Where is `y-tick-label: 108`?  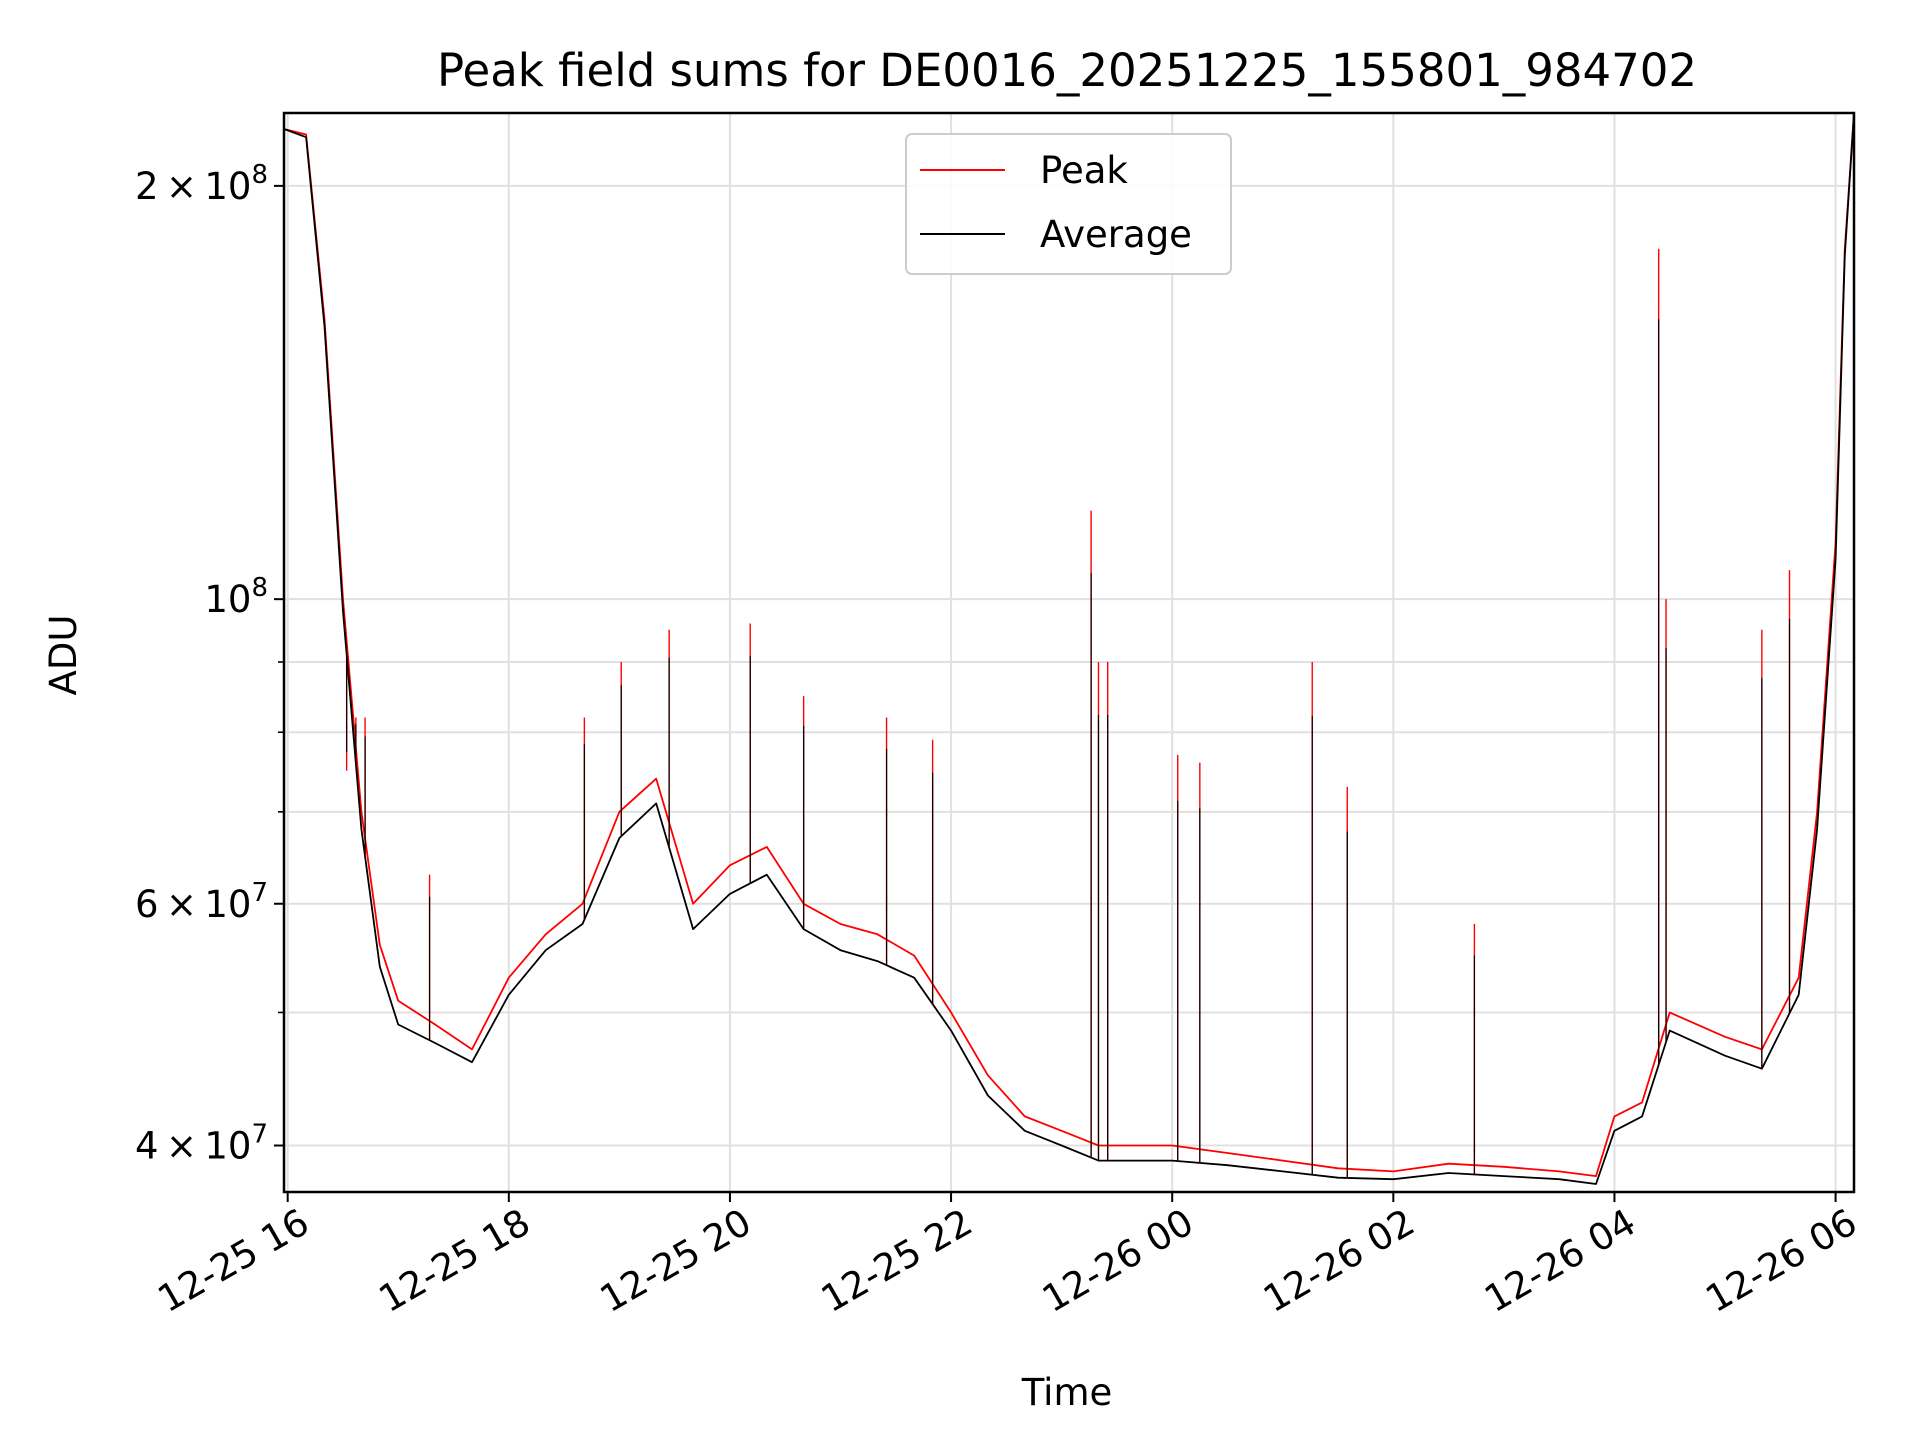 y-tick-label: 108 is located at coordinates (236, 597).